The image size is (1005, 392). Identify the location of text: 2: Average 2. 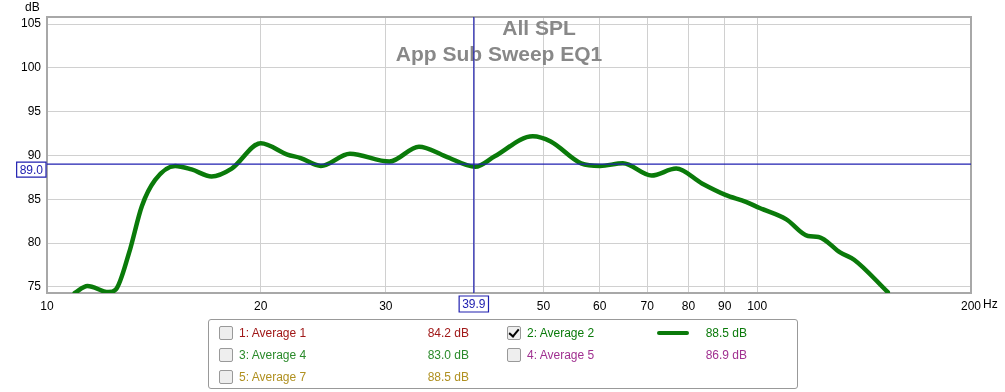
(561, 333).